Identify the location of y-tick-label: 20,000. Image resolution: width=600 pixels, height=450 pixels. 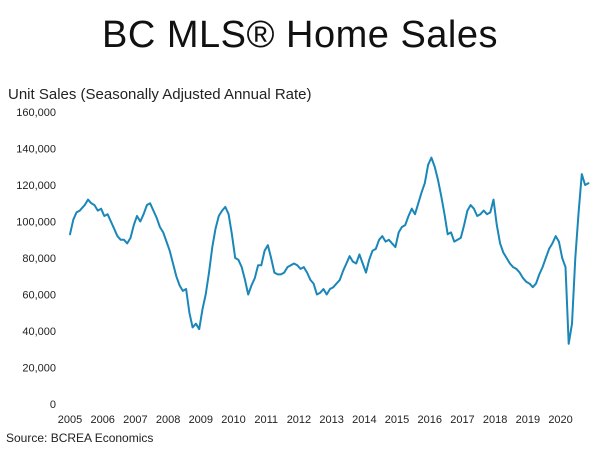
(39, 369).